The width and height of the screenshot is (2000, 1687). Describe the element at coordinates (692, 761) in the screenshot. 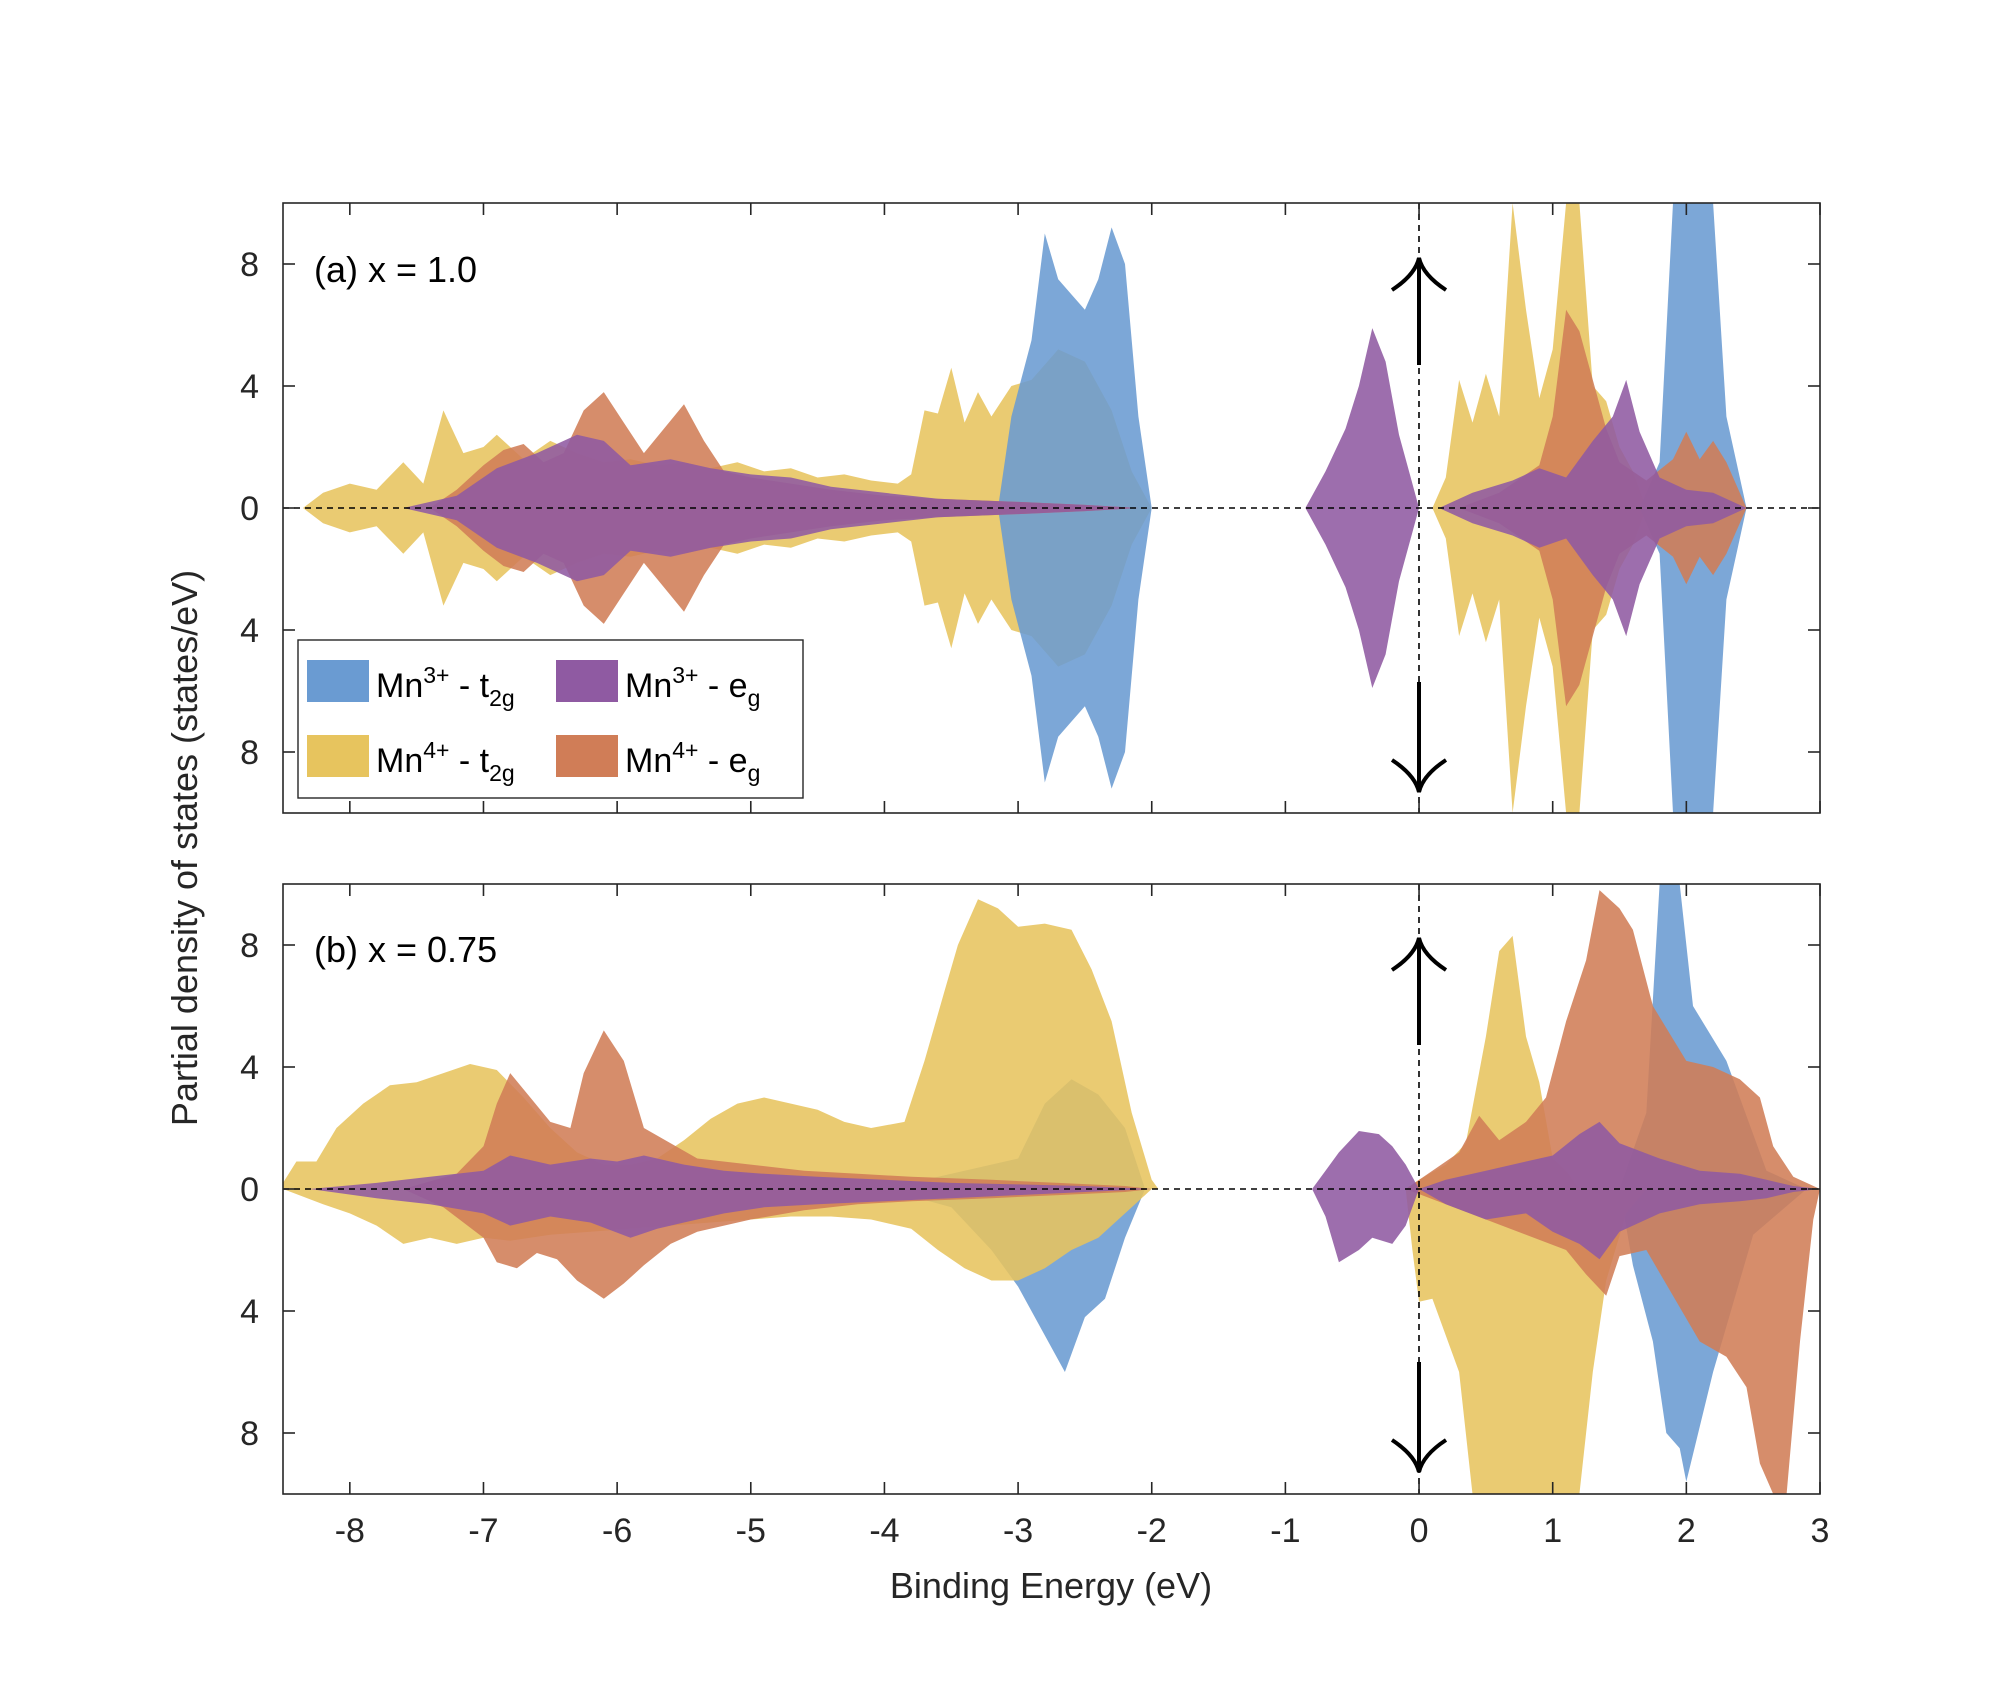

I see `legend-label-mn4-eg: Mn4+ - eg` at that location.